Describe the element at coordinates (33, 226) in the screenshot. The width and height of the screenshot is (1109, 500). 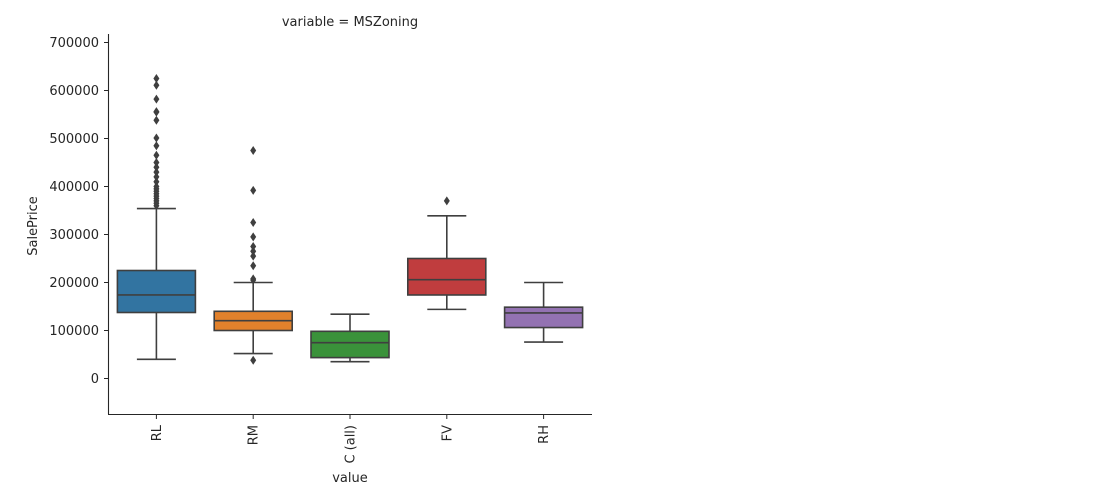
I see `y-axis-label: SalePrice` at that location.